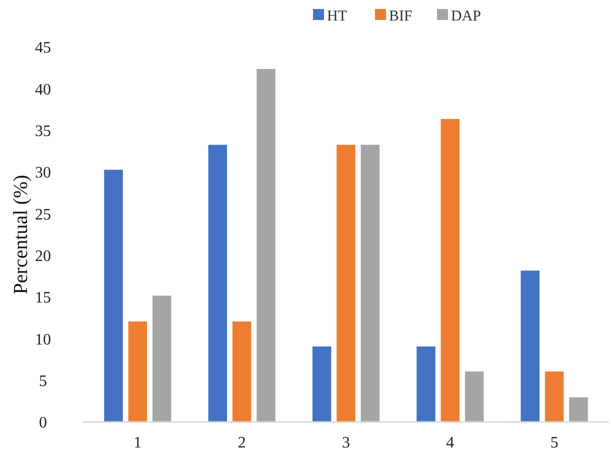 The width and height of the screenshot is (611, 456). I want to click on y-tick-label: 20, so click(43, 256).